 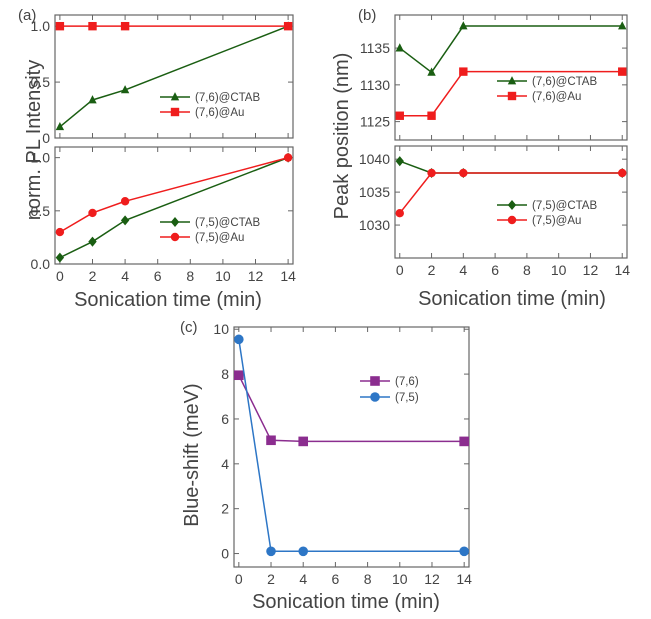 I want to click on y-tick-label: 1030, so click(x=374, y=225).